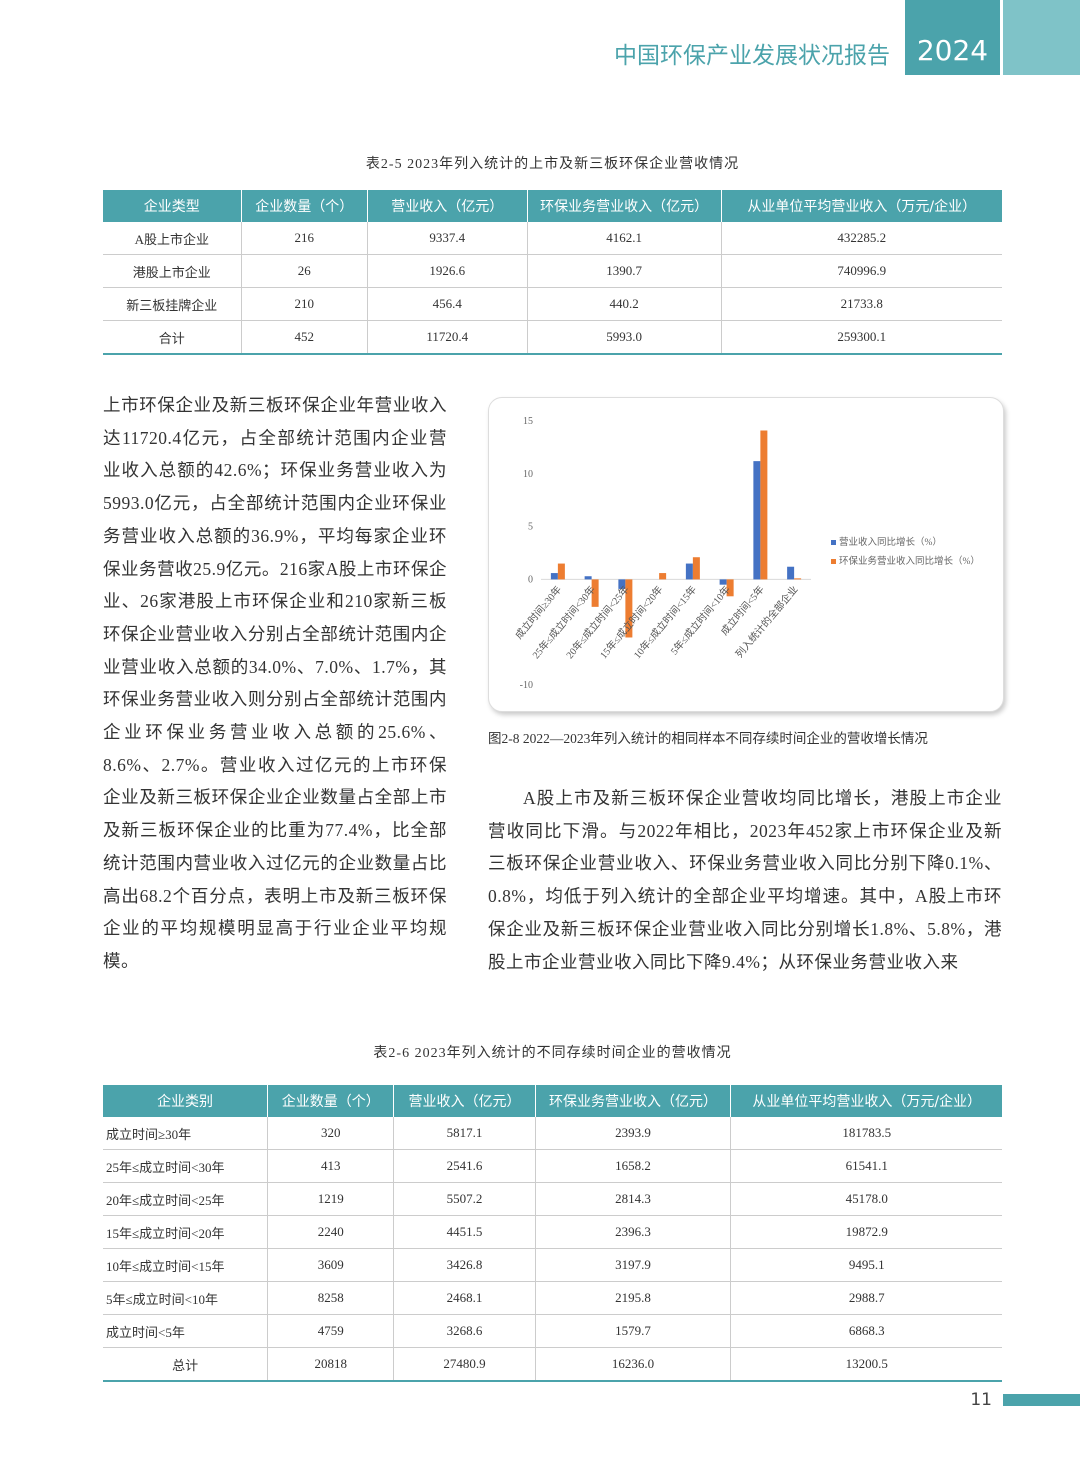 This screenshot has height=1465, width=1080. I want to click on figure-caption: 图2-8 2022—2023年列入统计的相同样本不同存续时间企业的营收增长情况, so click(708, 738).